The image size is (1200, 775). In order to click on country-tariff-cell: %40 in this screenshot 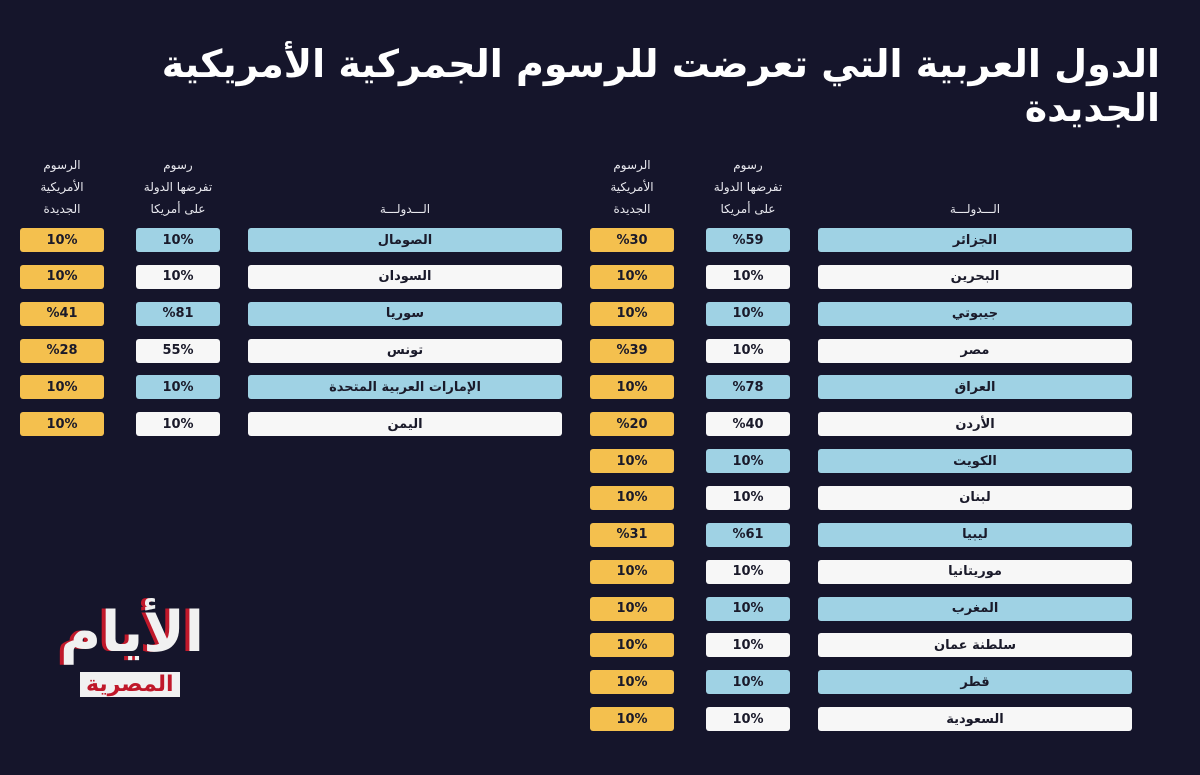, I will do `click(748, 424)`.